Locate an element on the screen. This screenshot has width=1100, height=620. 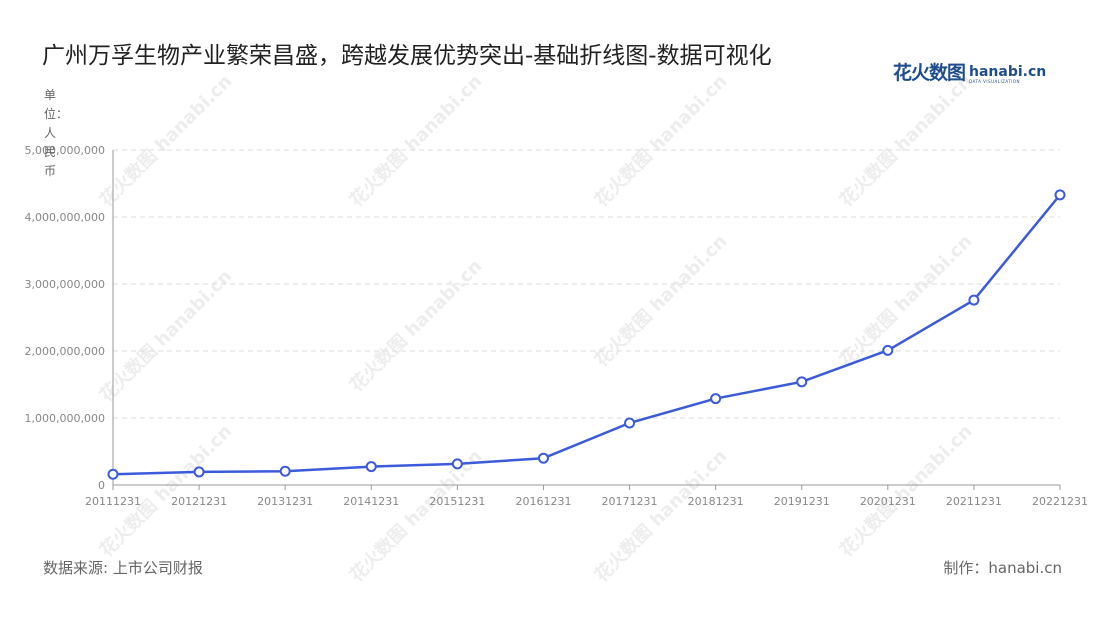
chart-title: 广州万孚生物产业繁荣昌盛，跨越发展优势突出-基础折线图-数据可视化 is located at coordinates (407, 56).